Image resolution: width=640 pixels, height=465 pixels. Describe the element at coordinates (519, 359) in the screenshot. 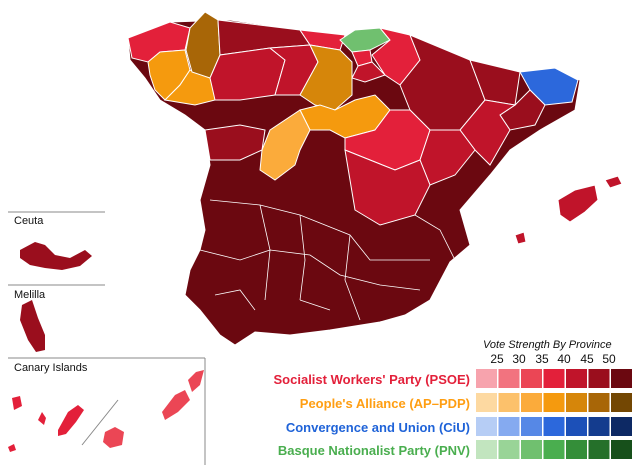

I see `legend-tick: 30` at that location.